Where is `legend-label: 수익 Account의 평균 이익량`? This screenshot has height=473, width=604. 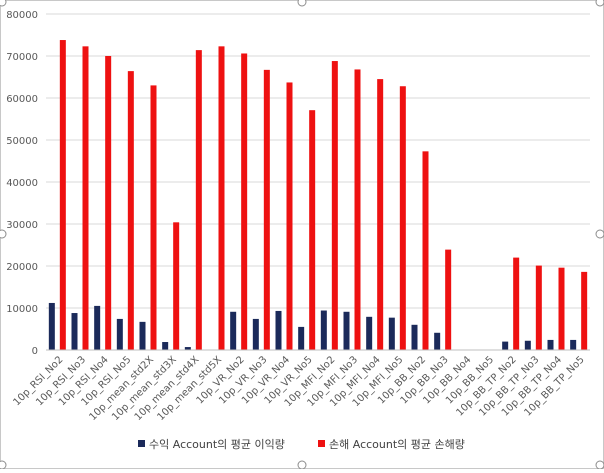
legend-label: 수익 Account의 평균 이익량 is located at coordinates (217, 444).